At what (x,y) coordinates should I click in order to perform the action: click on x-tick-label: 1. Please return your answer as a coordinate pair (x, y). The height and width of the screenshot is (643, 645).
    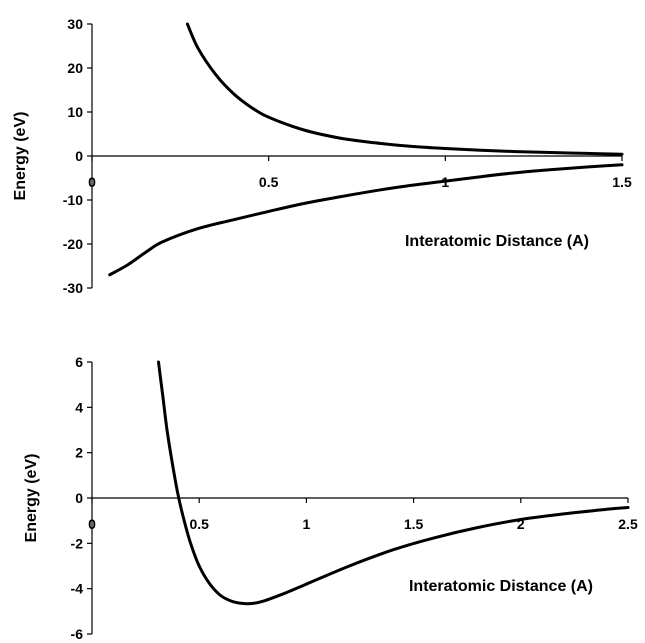
    Looking at the image, I should click on (307, 524).